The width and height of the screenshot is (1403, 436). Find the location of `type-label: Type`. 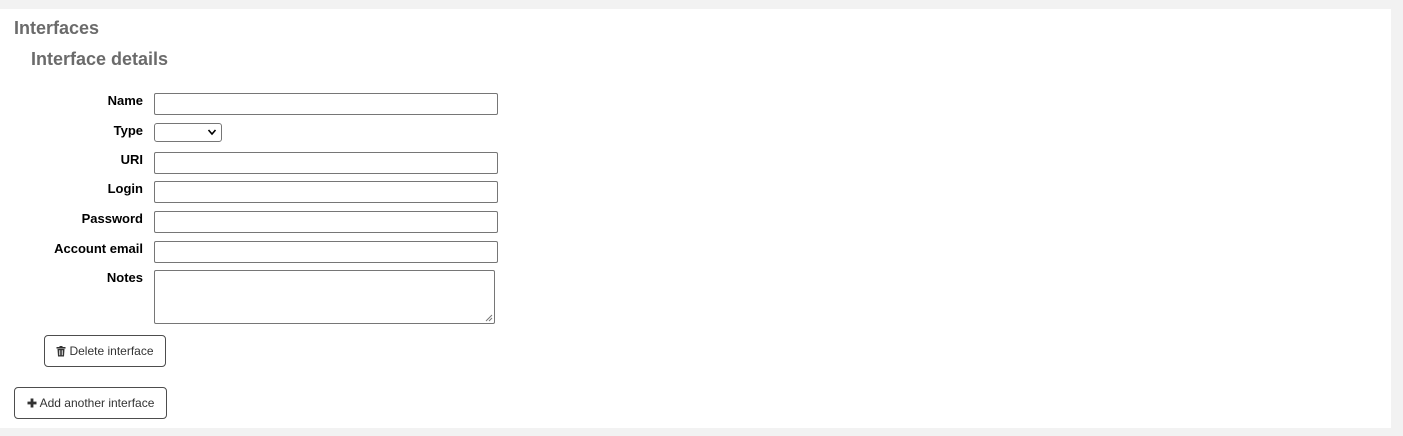

type-label: Type is located at coordinates (128, 130).